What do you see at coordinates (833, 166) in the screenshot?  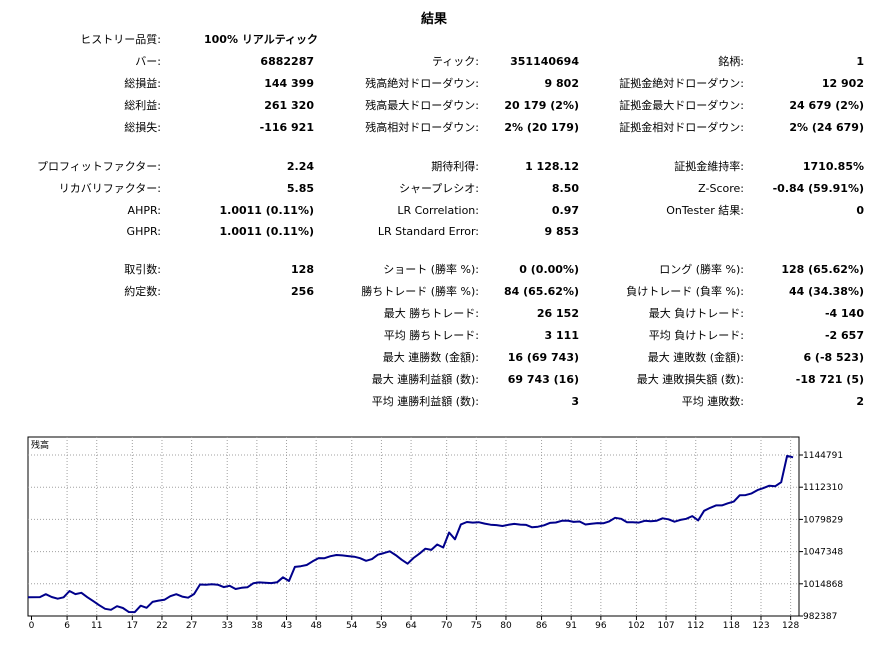 I see `stat-value: 1710.85%` at bounding box center [833, 166].